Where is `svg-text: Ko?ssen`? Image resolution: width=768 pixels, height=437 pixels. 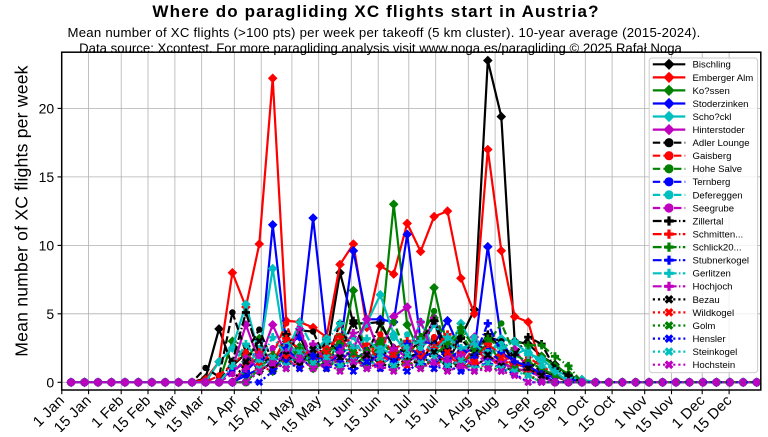
svg-text: Ko?ssen is located at coordinates (711, 91).